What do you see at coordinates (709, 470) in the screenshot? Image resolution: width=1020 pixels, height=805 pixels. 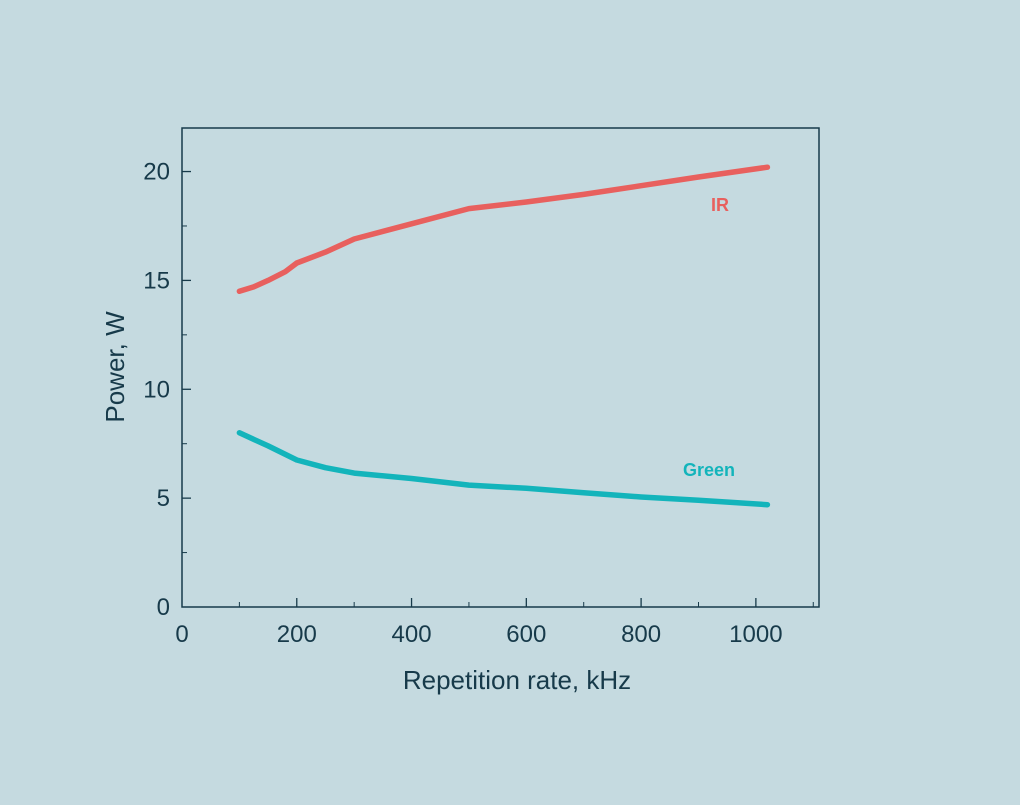 I see `green-series-label: Green` at bounding box center [709, 470].